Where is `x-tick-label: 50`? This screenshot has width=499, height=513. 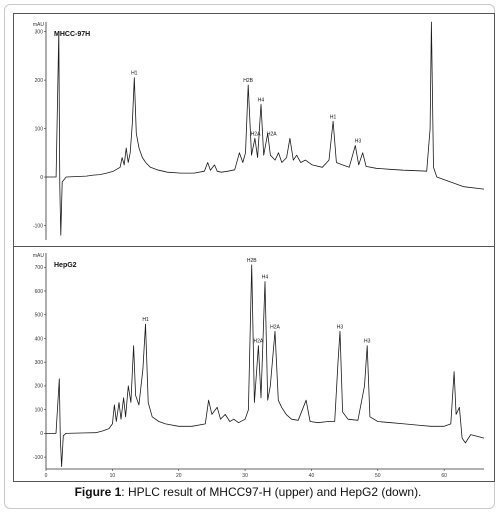
x-tick-label: 50 is located at coordinates (378, 476).